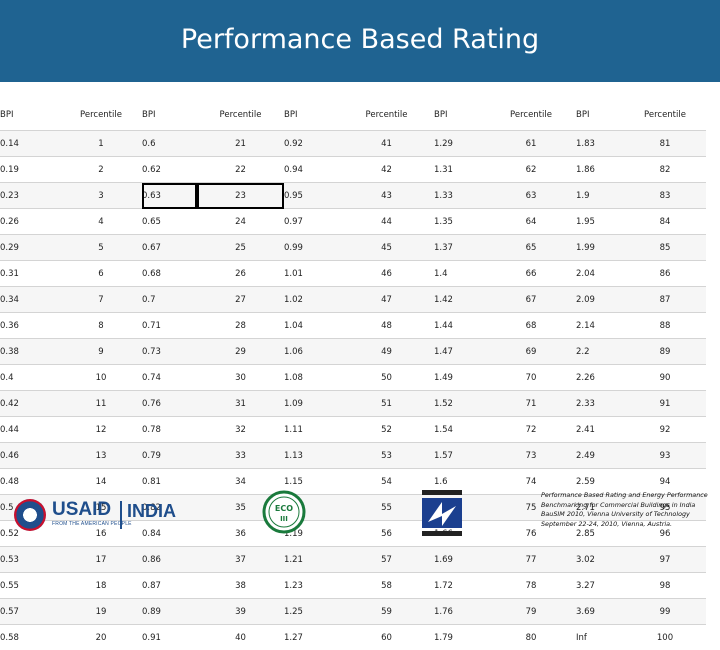 Image resolution: width=720 pixels, height=650 pixels. I want to click on percentile-cell: 80, so click(531, 637).